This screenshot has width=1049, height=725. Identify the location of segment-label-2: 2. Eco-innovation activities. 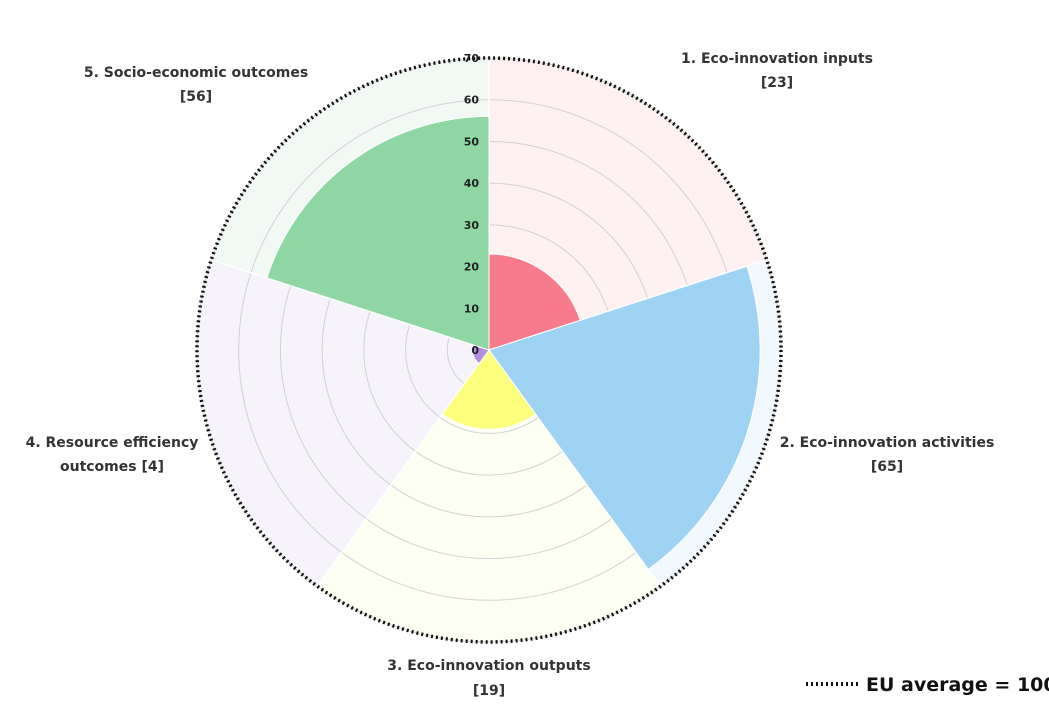
(887, 443).